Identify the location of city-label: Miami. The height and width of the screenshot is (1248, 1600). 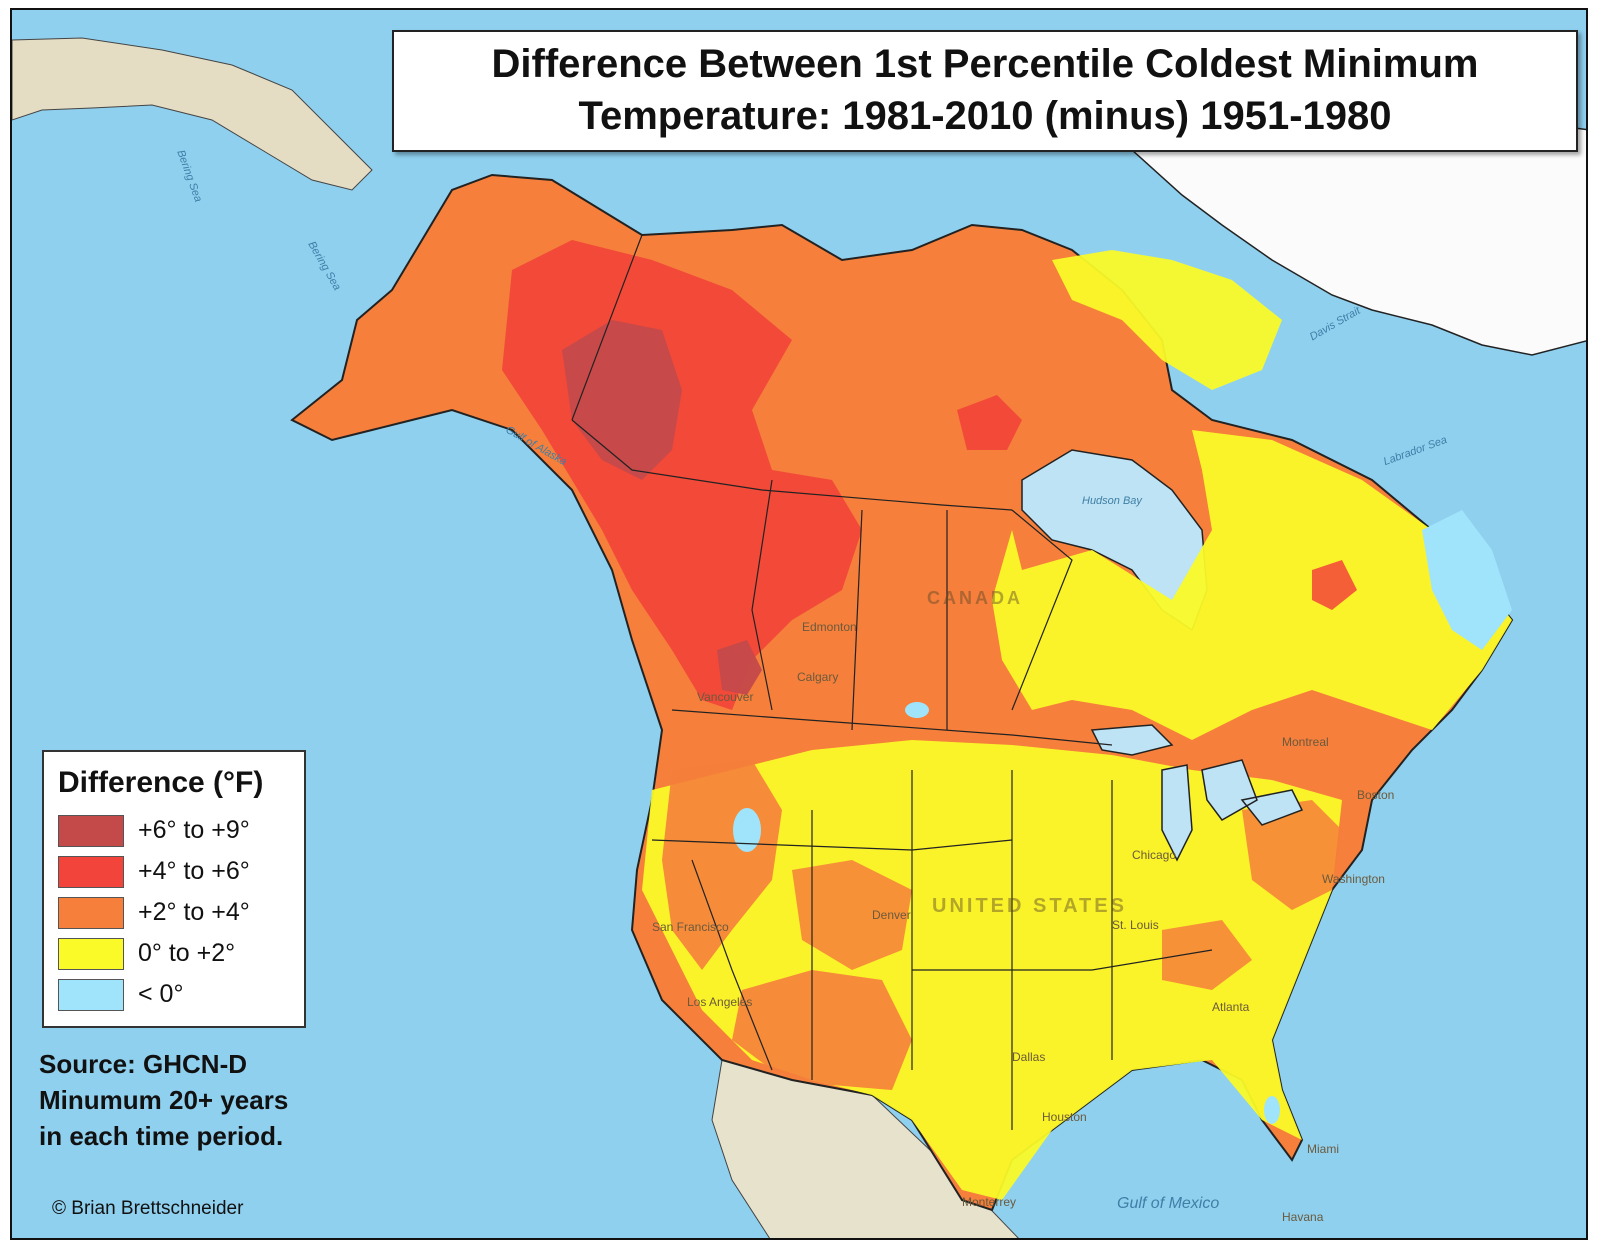
(1323, 1149).